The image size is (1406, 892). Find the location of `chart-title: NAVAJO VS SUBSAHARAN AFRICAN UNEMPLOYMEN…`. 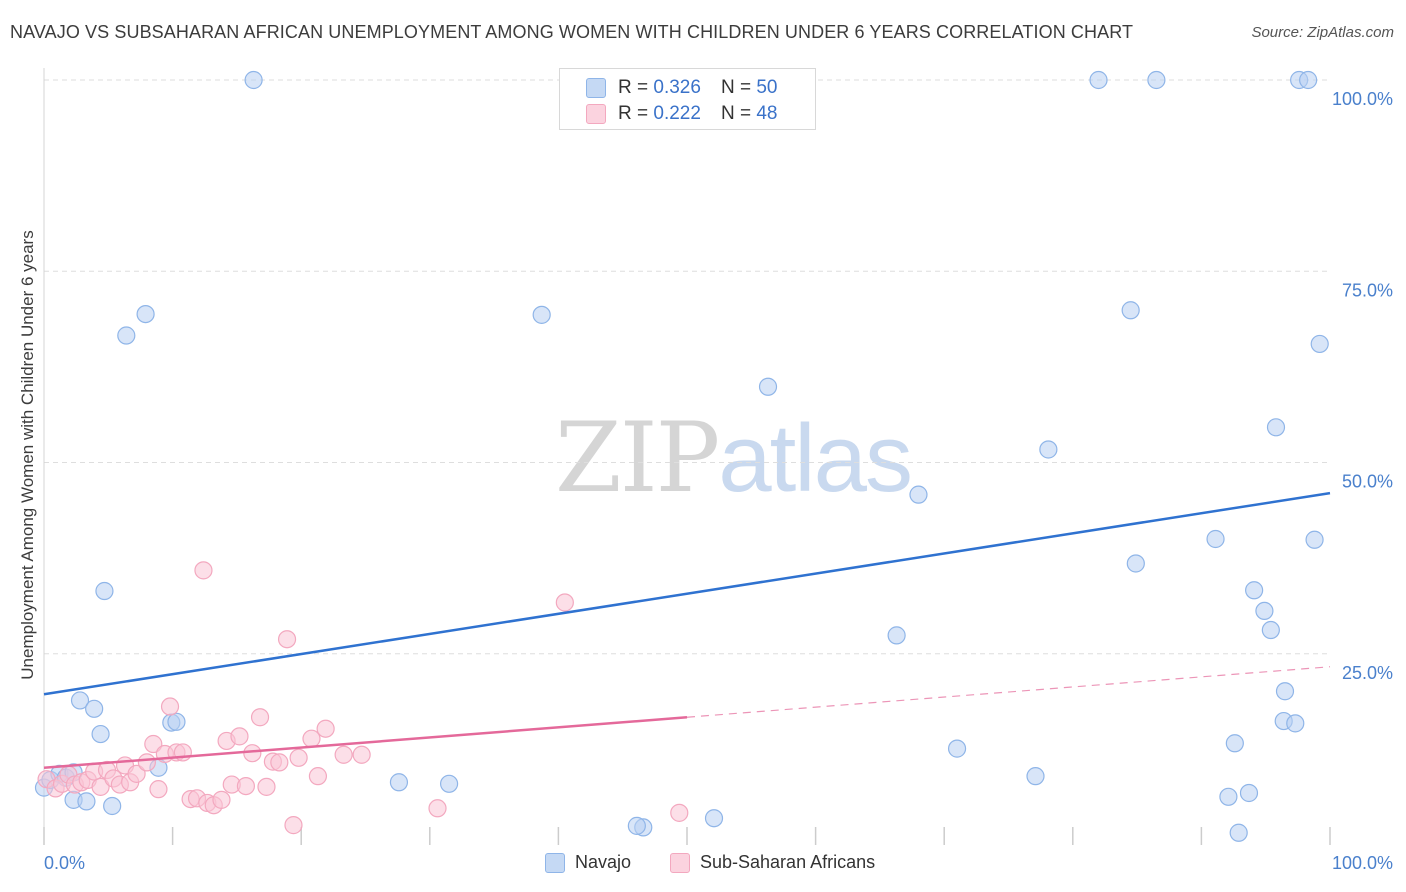

chart-title: NAVAJO VS SUBSAHARAN AFRICAN UNEMPLOYMEN… is located at coordinates (572, 32).